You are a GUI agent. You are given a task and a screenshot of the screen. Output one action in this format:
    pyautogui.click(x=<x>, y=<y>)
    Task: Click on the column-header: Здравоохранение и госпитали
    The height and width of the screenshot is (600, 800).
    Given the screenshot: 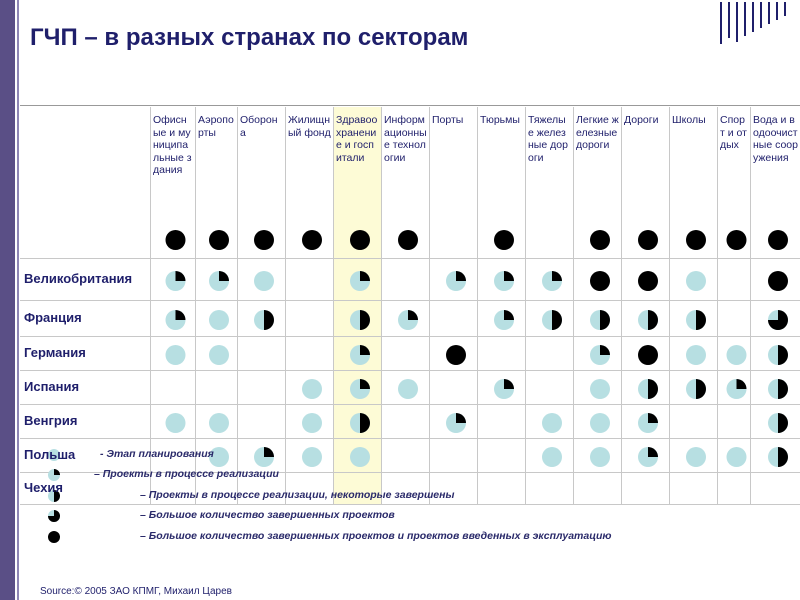 What is the action you would take?
    pyautogui.click(x=357, y=139)
    